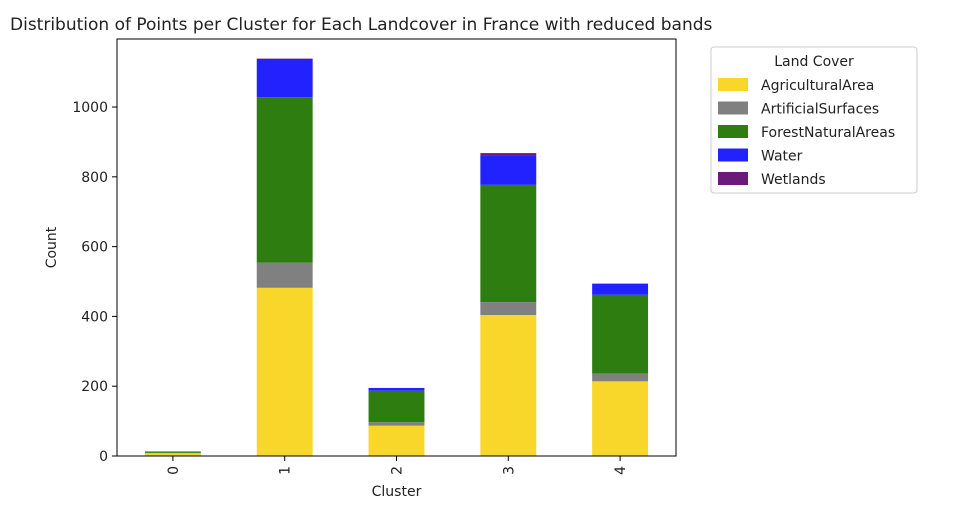 Image resolution: width=957 pixels, height=520 pixels. What do you see at coordinates (733, 84) in the screenshot?
I see `legend-swatch-AgriculturalArea` at bounding box center [733, 84].